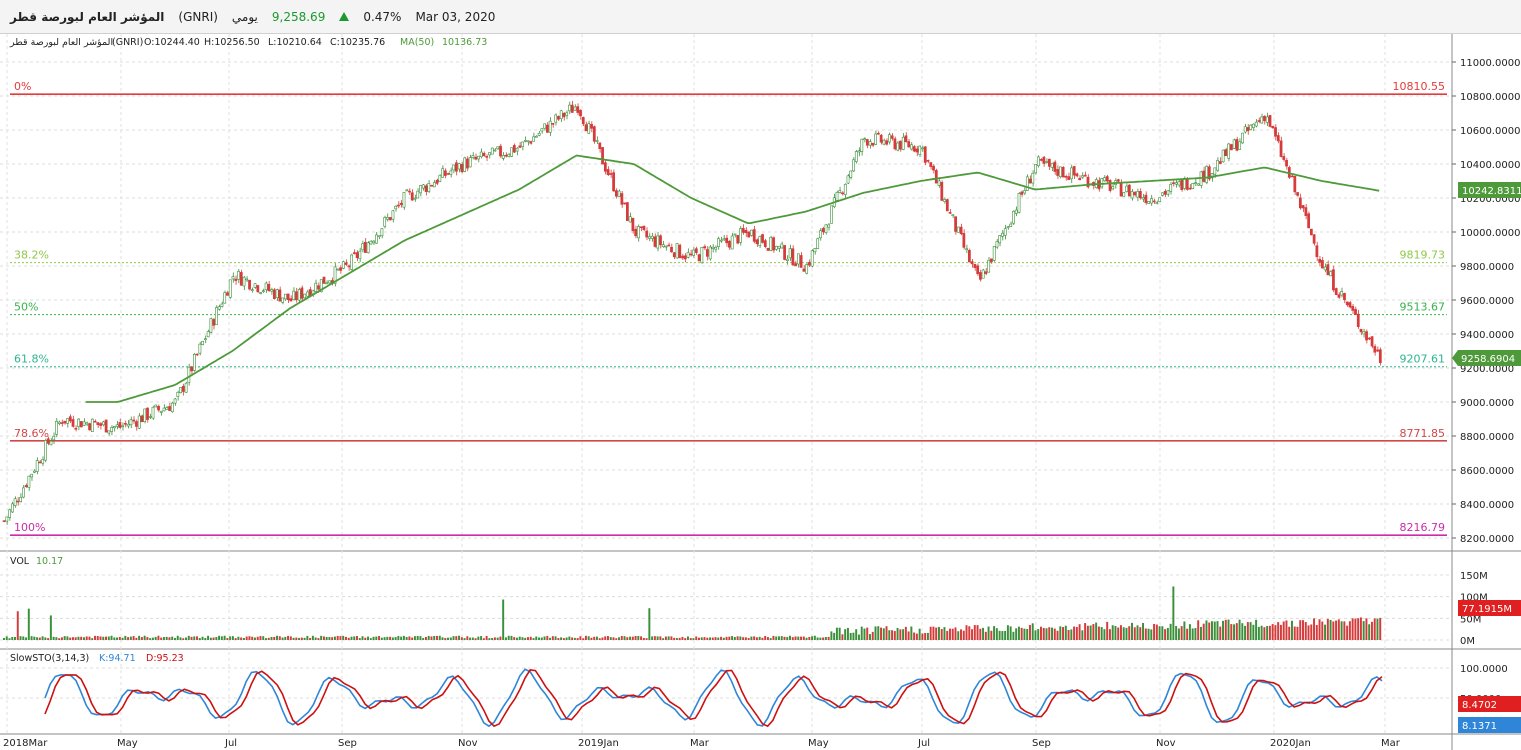 Image resolution: width=1521 pixels, height=750 pixels. What do you see at coordinates (165, 658) in the screenshot?
I see `stoch-d: D:95.23` at bounding box center [165, 658].